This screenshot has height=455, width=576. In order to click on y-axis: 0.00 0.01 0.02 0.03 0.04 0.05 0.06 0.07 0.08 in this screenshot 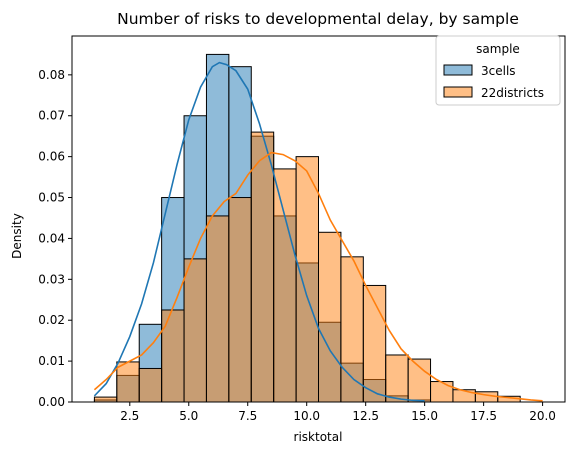, I will do `click(55, 238)`.